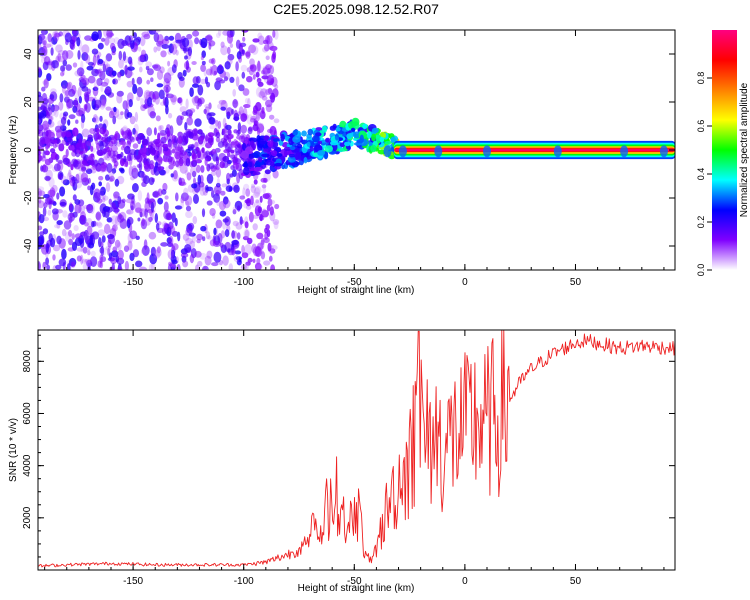 This screenshot has width=750, height=600. I want to click on snr-ytick-label: 4000, so click(27, 465).